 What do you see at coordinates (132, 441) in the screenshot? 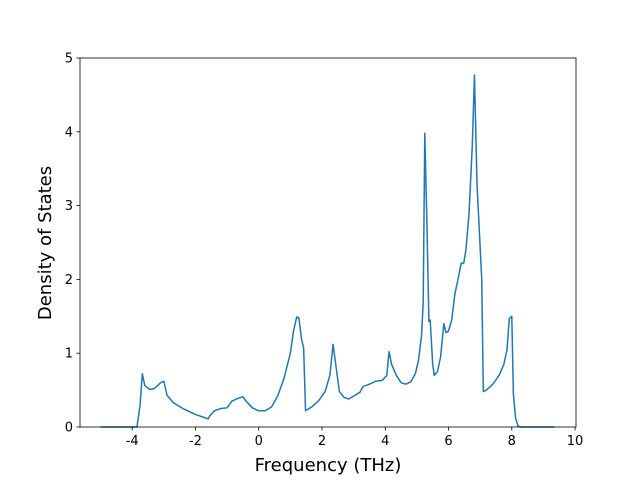
I see `x-tick-label: -4` at bounding box center [132, 441].